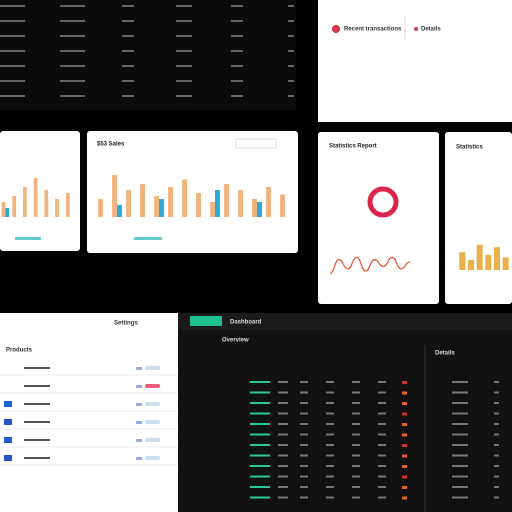 The width and height of the screenshot is (512, 512). What do you see at coordinates (19, 351) in the screenshot?
I see `section-title: Products` at bounding box center [19, 351].